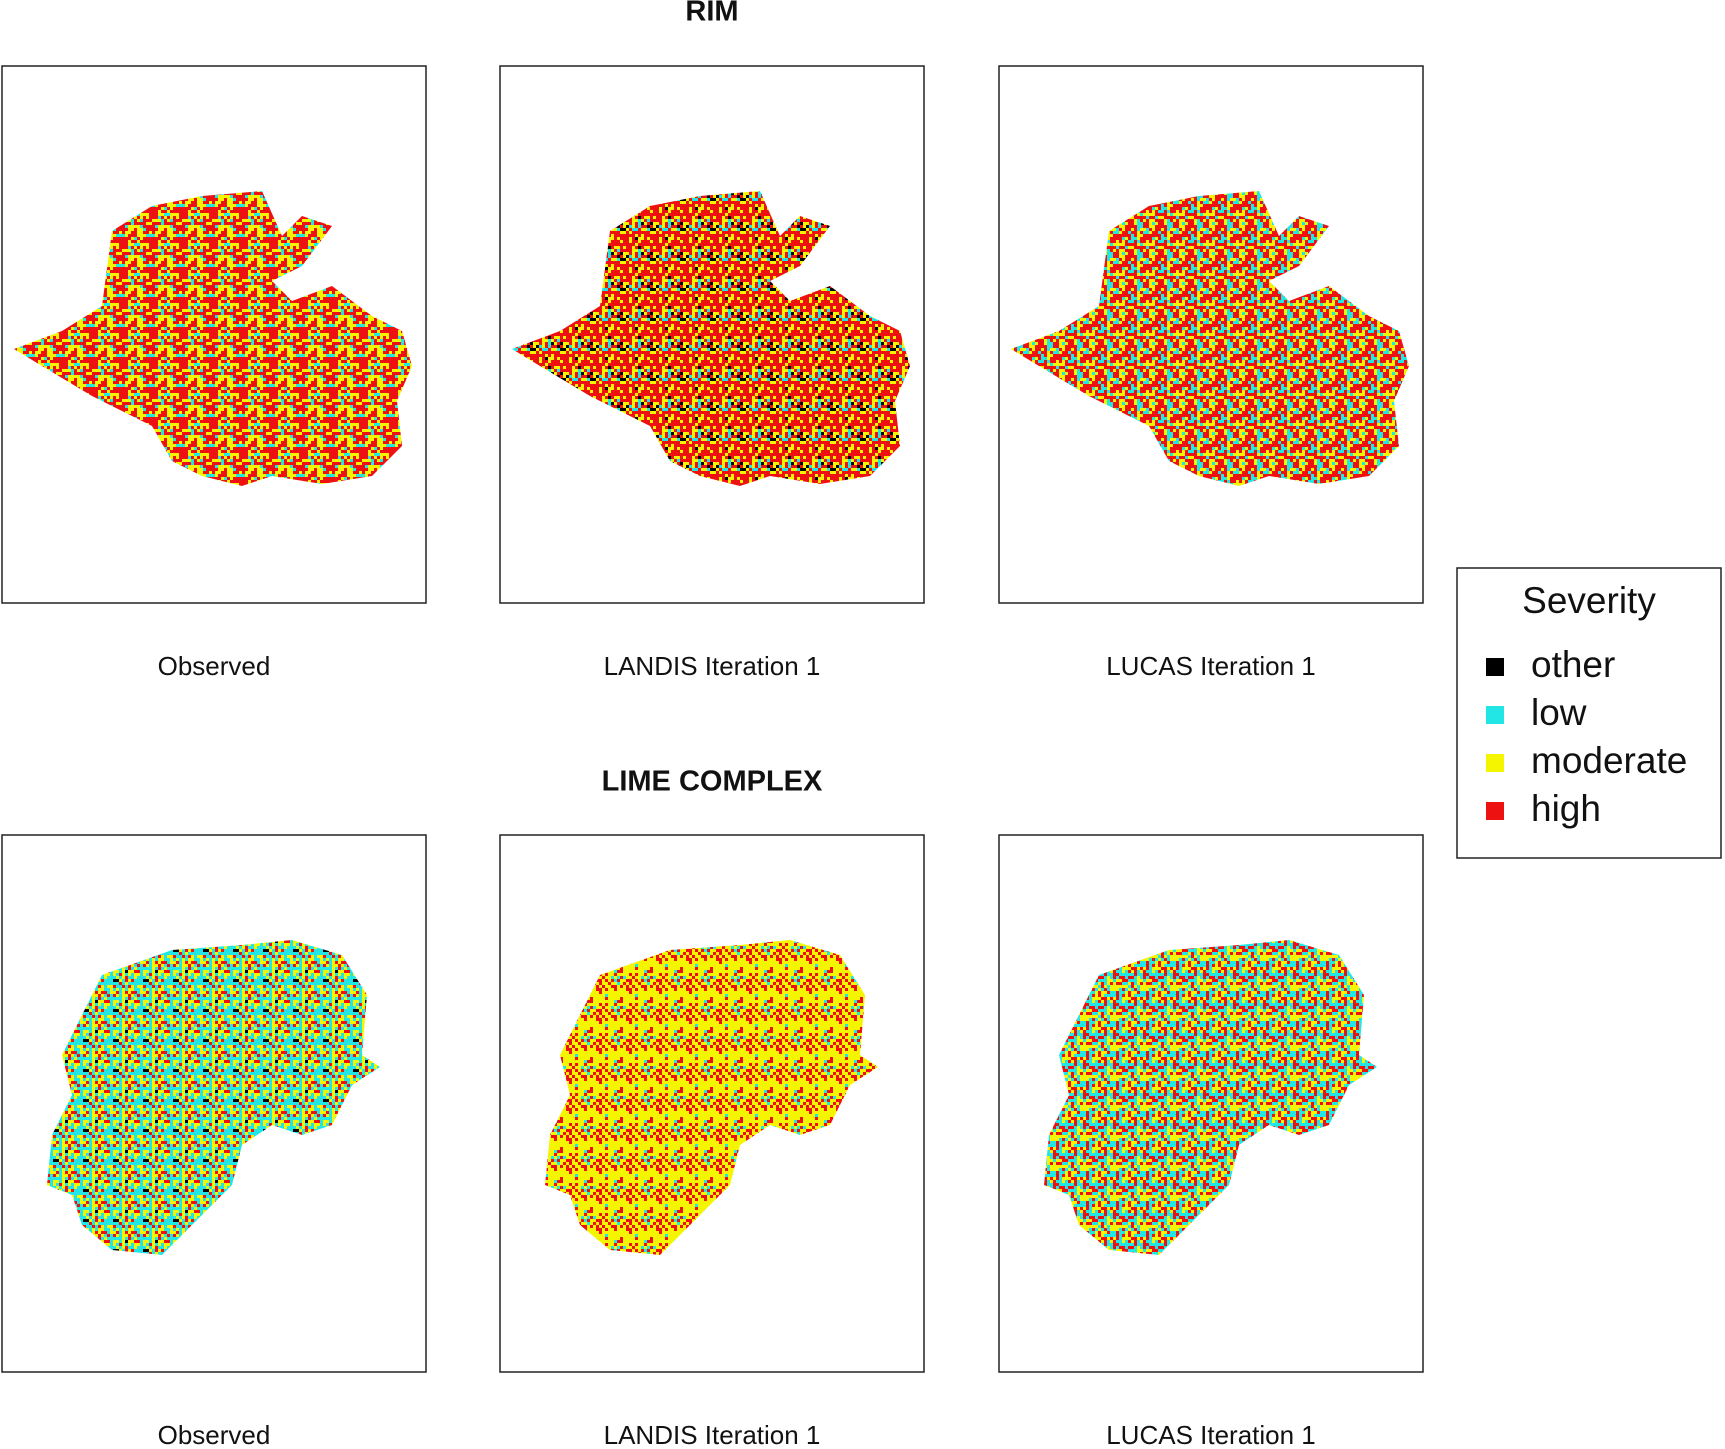 The width and height of the screenshot is (1725, 1449). I want to click on legend-label: low, so click(1559, 712).